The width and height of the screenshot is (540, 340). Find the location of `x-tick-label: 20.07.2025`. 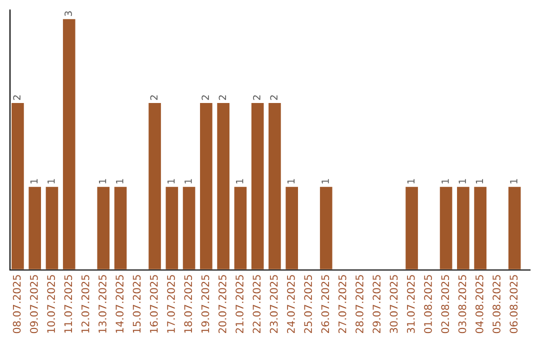

x-tick-label: 20.07.2025 is located at coordinates (222, 304).